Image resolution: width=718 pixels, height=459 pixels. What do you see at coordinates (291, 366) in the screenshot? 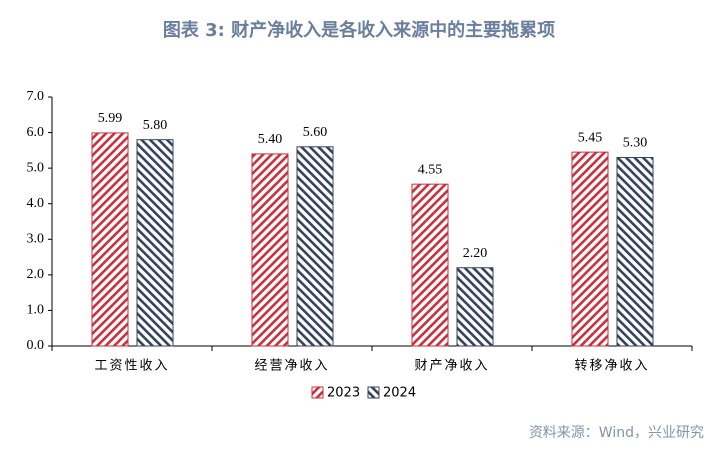
I see `x-tick-label: 经营净收入` at bounding box center [291, 366].